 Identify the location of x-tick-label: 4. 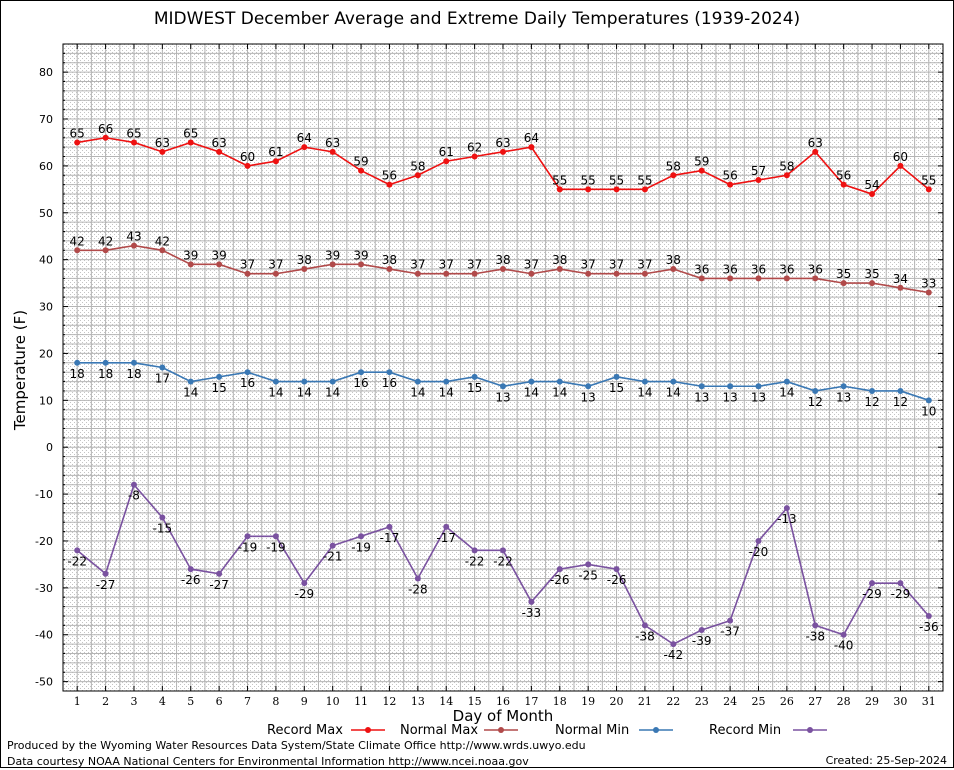
(162, 701).